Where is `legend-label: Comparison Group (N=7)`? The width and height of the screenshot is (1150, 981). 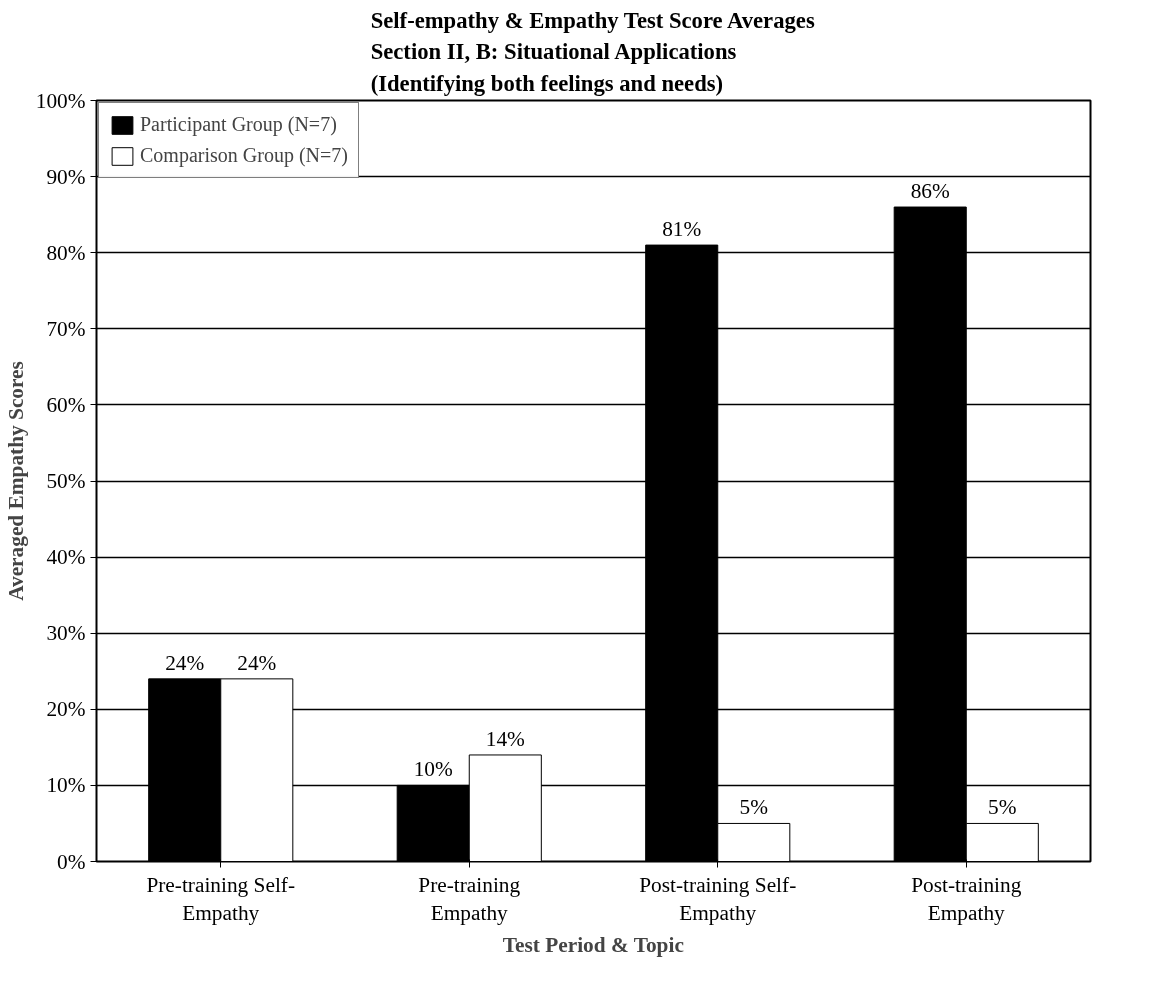
legend-label: Comparison Group (N=7) is located at coordinates (244, 155).